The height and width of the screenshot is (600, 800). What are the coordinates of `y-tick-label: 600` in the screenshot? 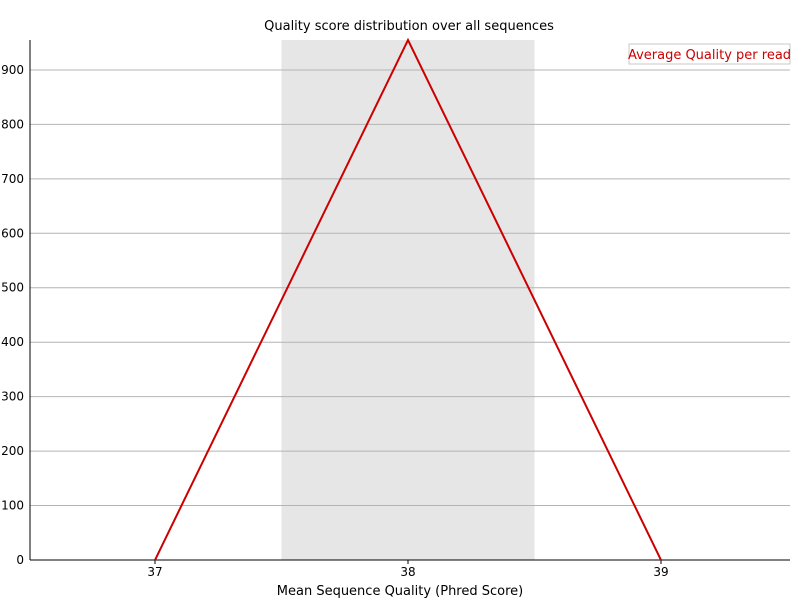 It's located at (12, 233).